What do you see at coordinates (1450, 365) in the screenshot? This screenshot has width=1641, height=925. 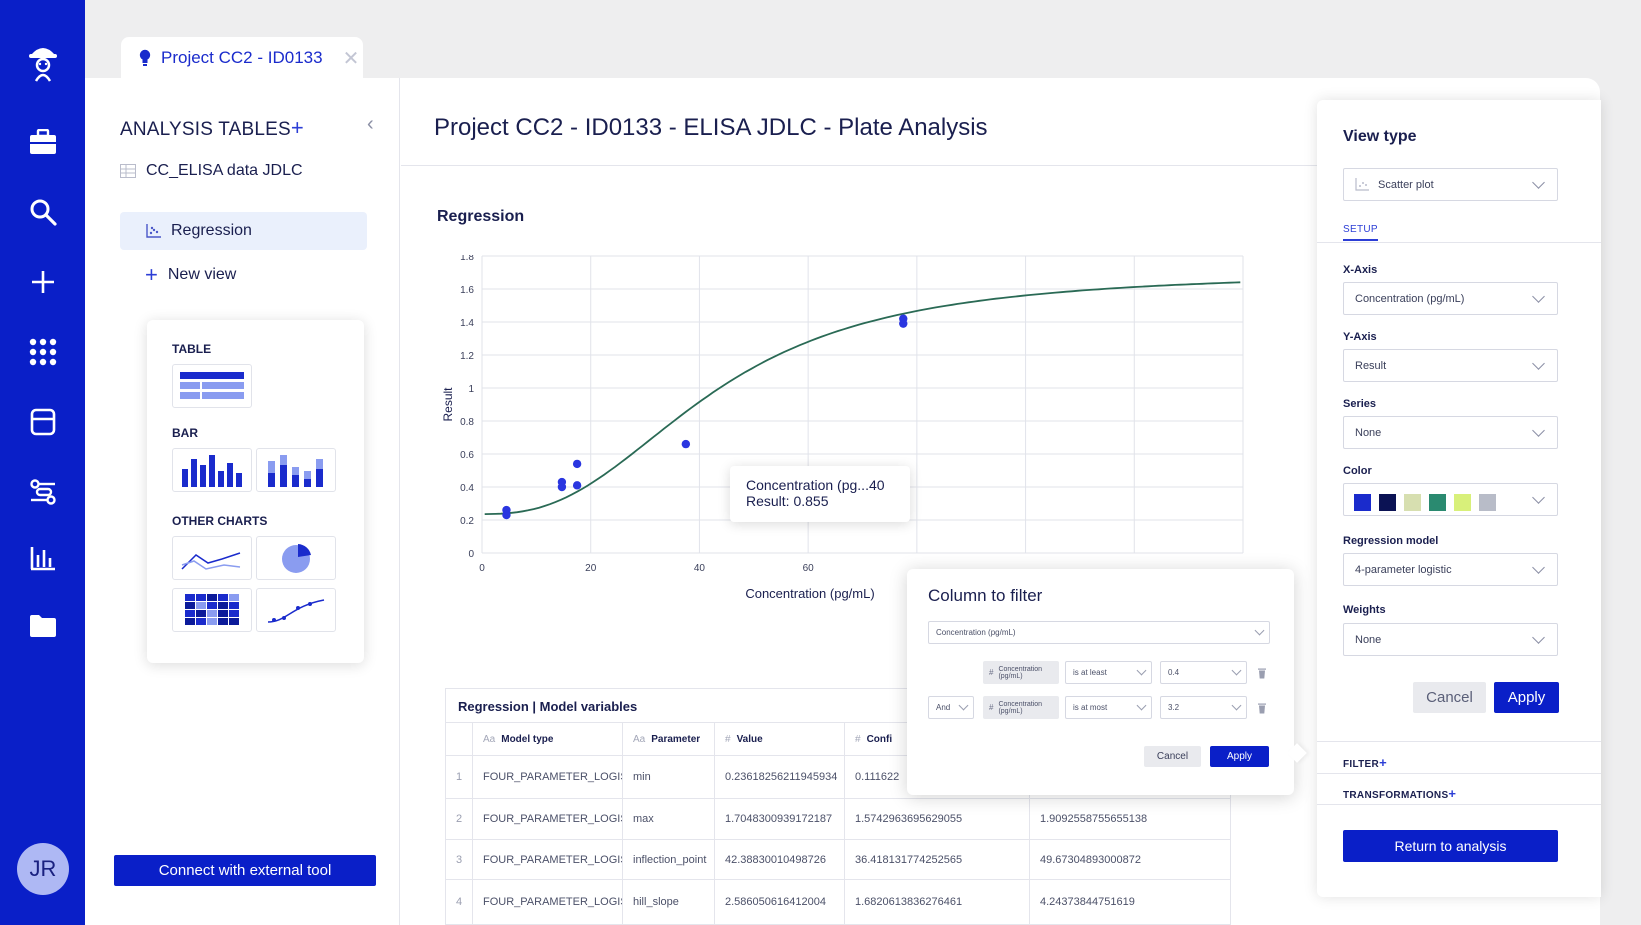 I see `y-axis-select: Result` at bounding box center [1450, 365].